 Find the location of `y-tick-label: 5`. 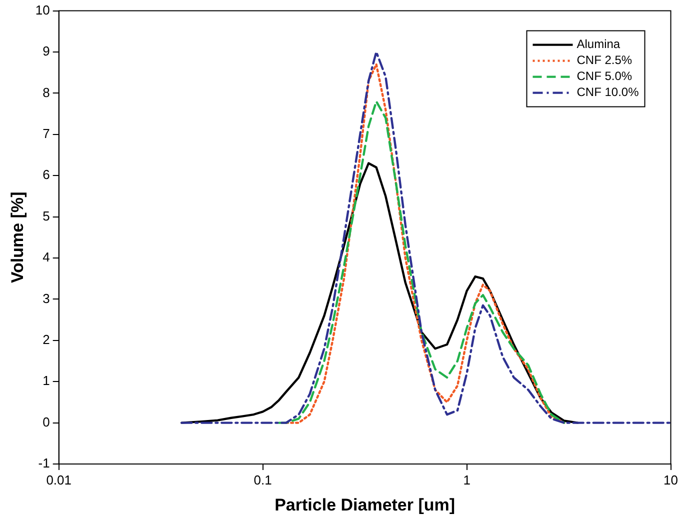

y-tick-label: 5 is located at coordinates (46, 216).